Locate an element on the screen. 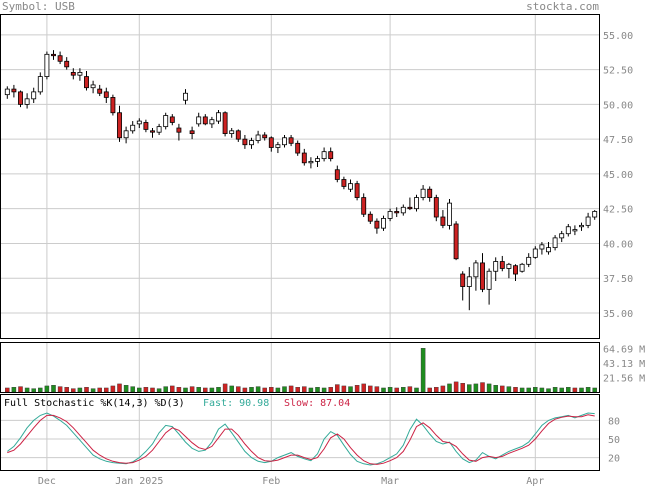 This screenshot has height=490, width=655. price-tick-label: 47.50 is located at coordinates (618, 140).